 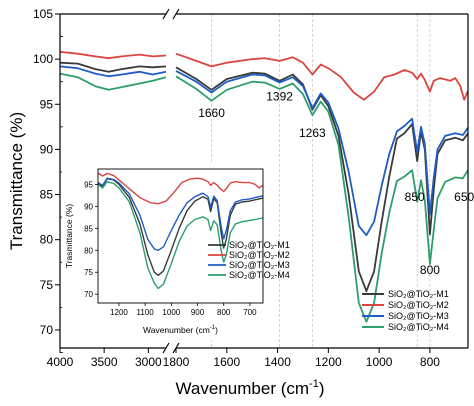 I want to click on inset-y-axis-title: Trasmittance (%), so click(x=69, y=236).